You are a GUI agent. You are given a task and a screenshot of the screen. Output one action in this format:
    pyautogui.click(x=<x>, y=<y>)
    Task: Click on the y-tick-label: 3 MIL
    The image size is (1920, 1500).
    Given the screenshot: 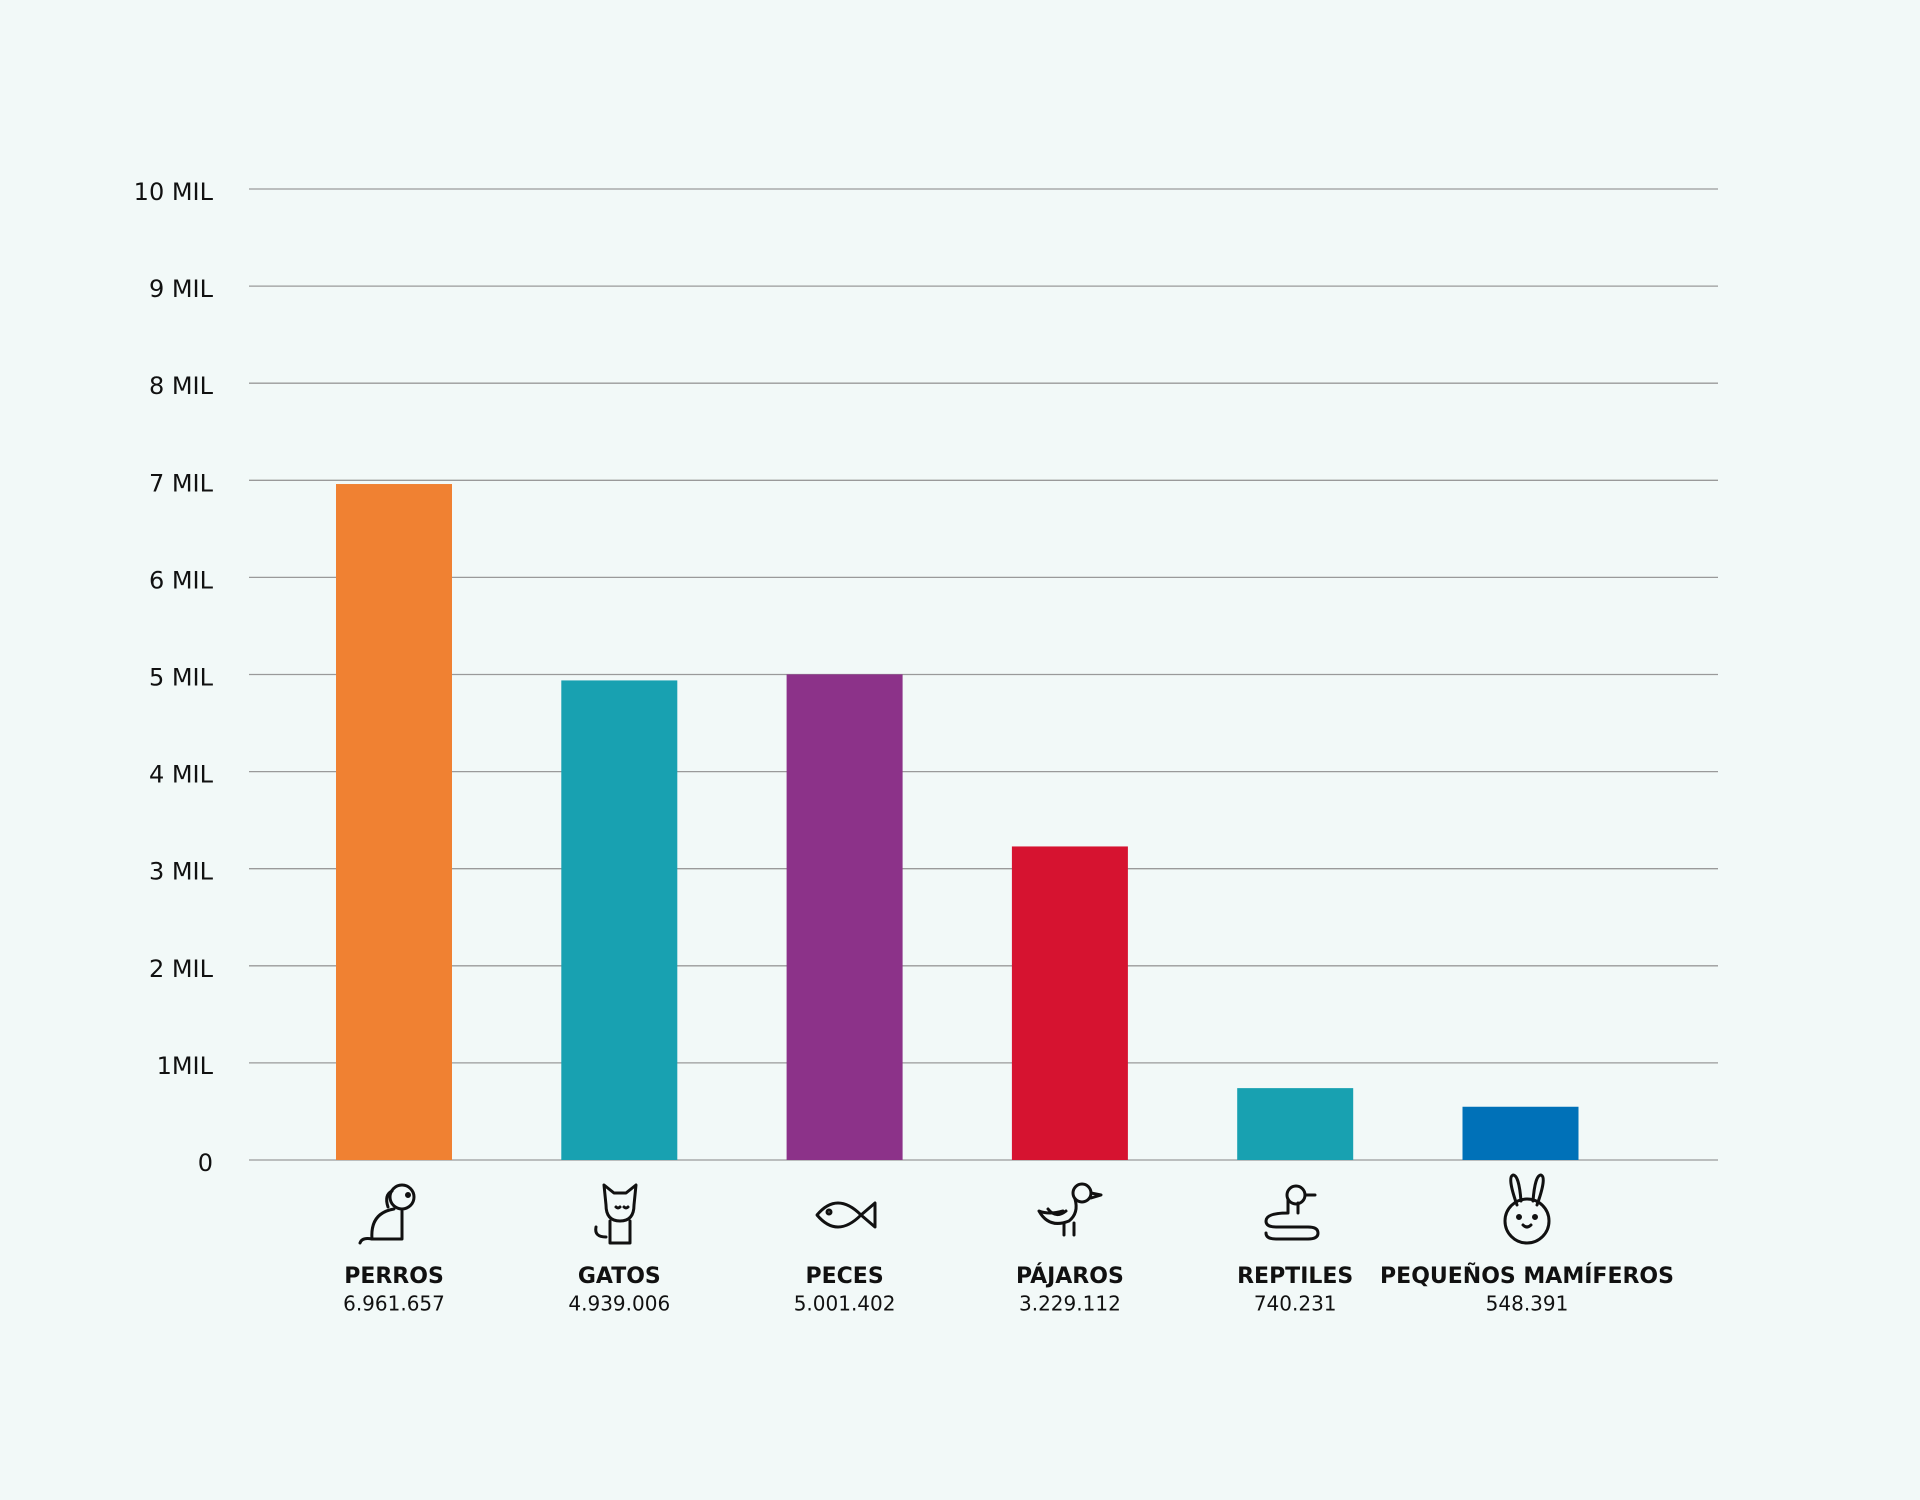 What is the action you would take?
    pyautogui.click(x=181, y=872)
    